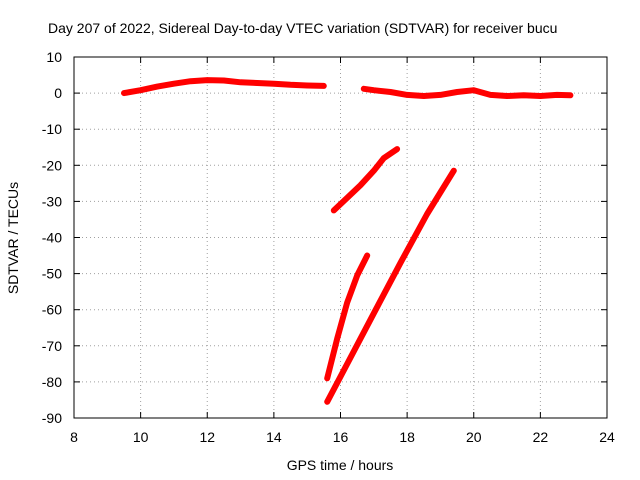 The height and width of the screenshot is (480, 640). What do you see at coordinates (340, 465) in the screenshot?
I see `x-axis-title: GPS time / hours` at bounding box center [340, 465].